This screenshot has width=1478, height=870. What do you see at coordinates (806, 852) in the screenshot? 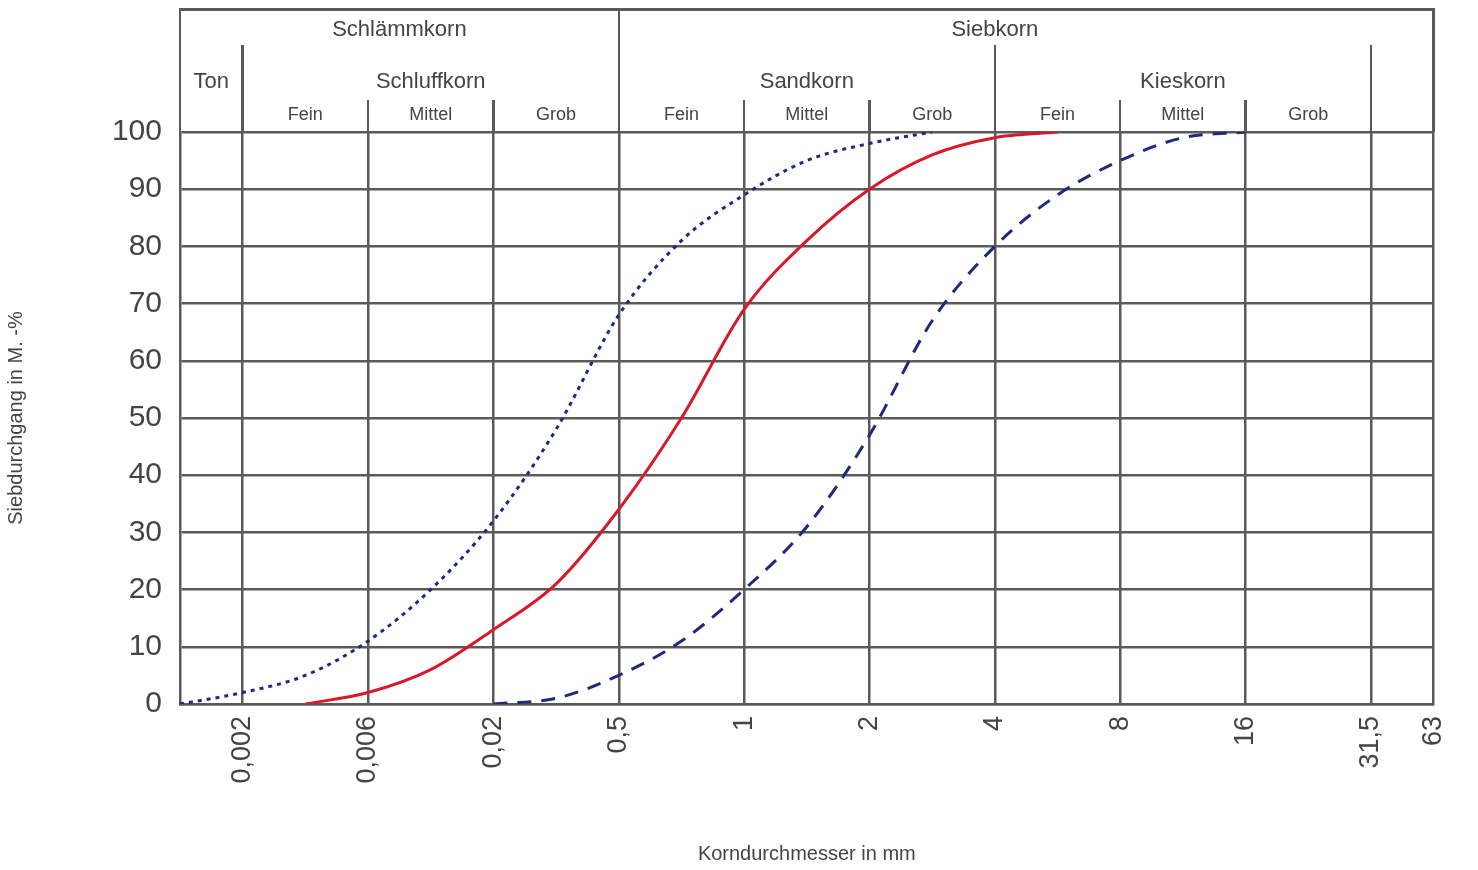
I see `x-axis-title: Korndurchmesser in mm` at bounding box center [806, 852].